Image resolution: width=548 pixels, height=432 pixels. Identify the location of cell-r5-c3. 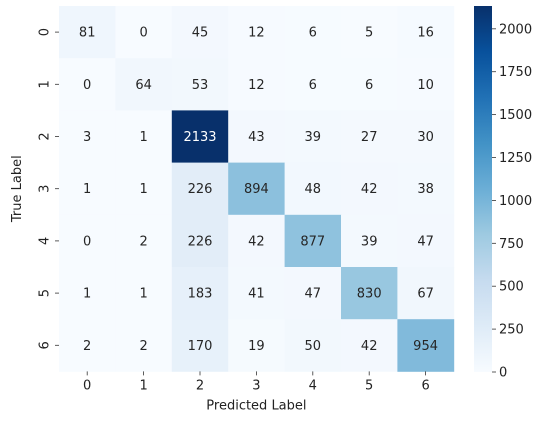
(256, 293).